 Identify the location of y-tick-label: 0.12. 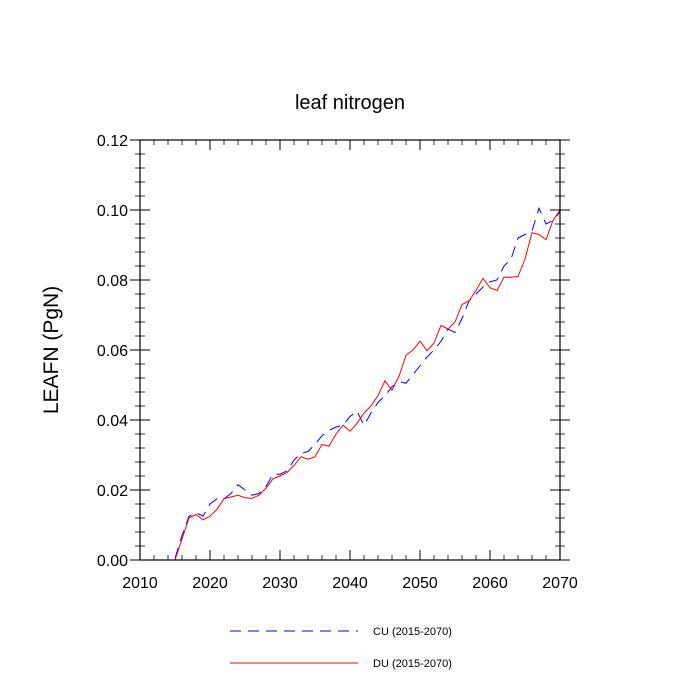
(112, 141).